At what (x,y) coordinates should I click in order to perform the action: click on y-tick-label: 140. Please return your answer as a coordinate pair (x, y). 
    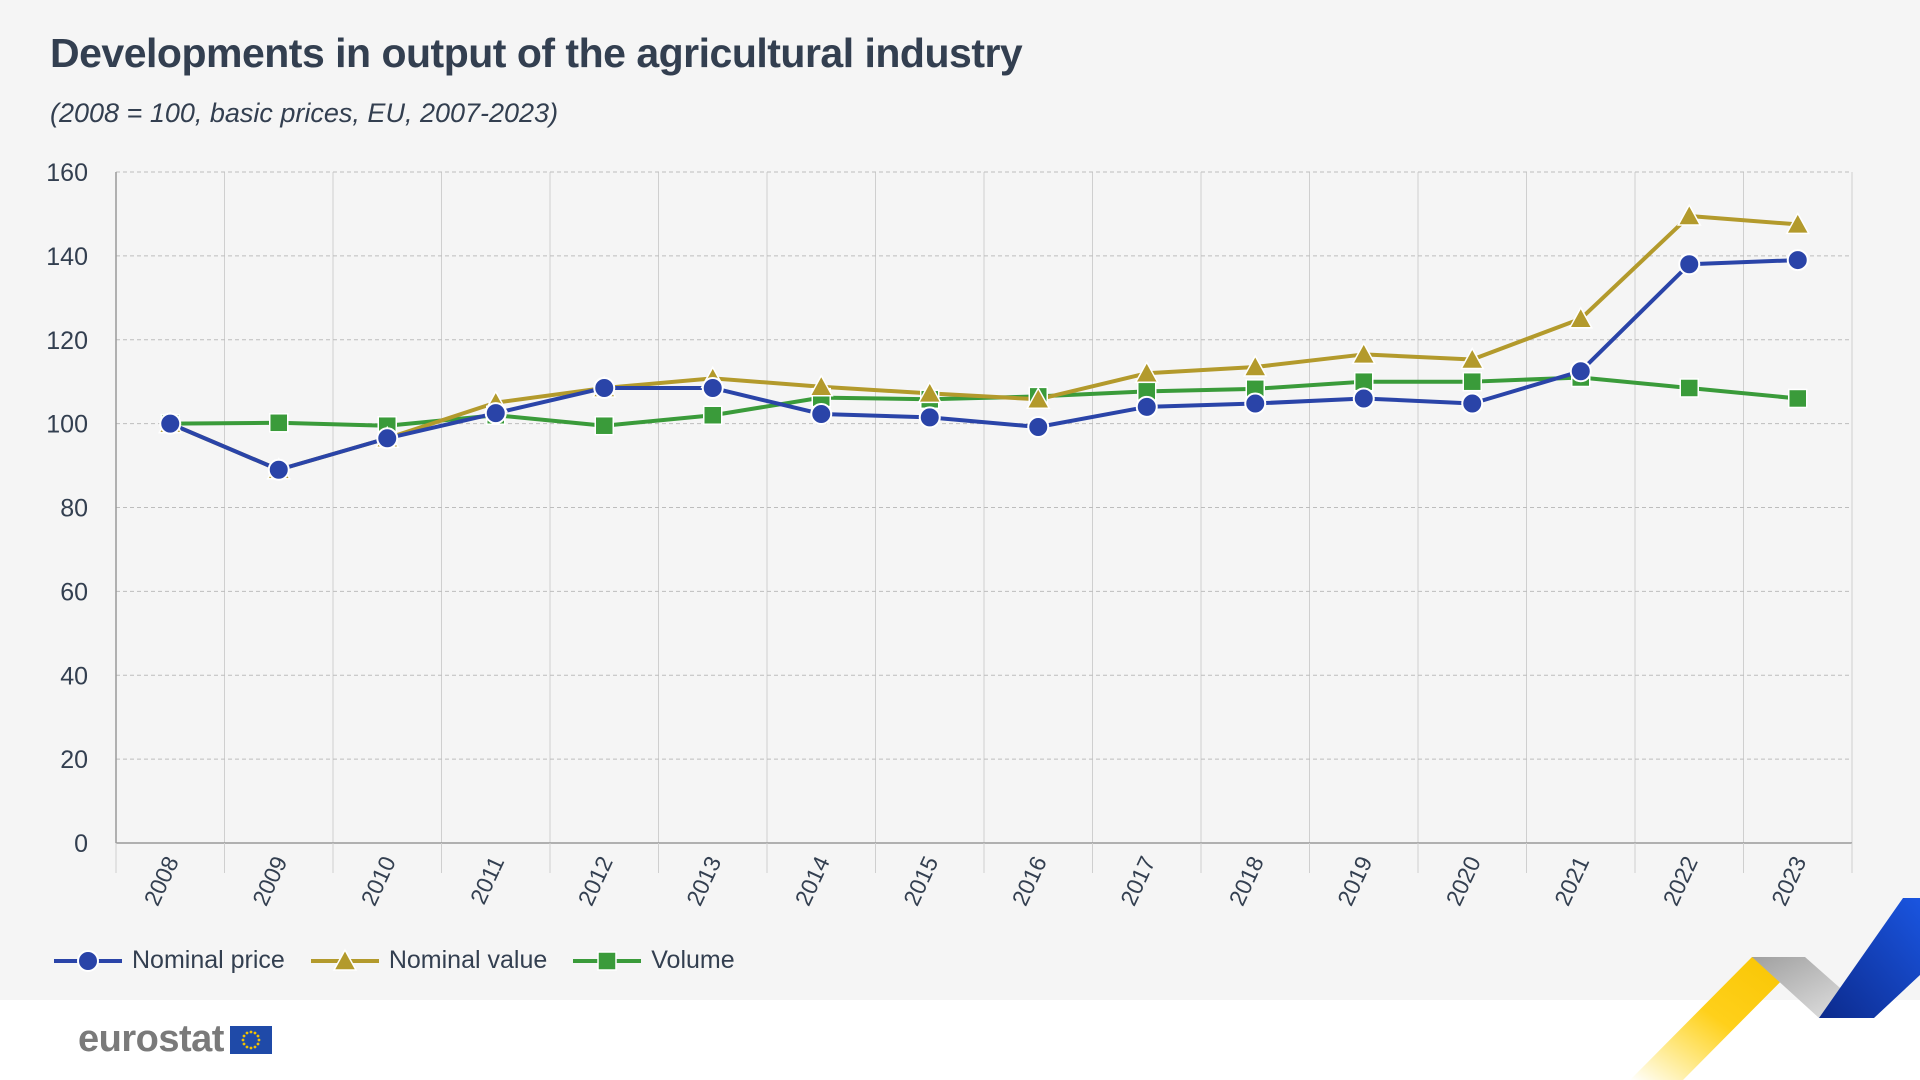
    Looking at the image, I should click on (67, 257).